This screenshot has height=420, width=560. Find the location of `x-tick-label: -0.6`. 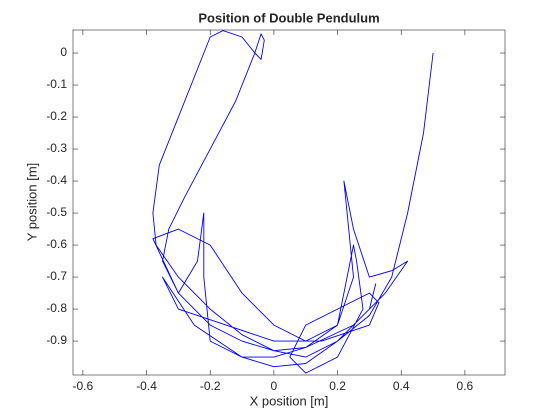

x-tick-label: -0.6 is located at coordinates (83, 386).